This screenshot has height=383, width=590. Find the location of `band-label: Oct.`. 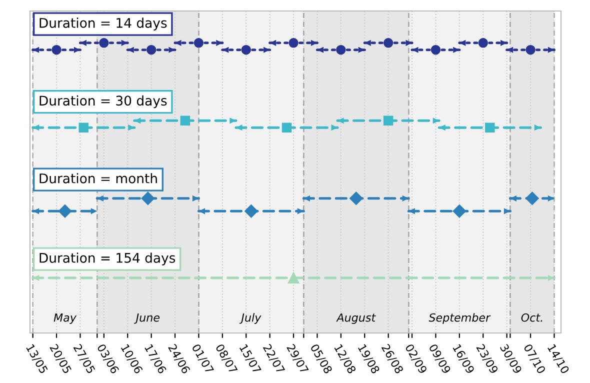

band-label: Oct. is located at coordinates (531, 317).